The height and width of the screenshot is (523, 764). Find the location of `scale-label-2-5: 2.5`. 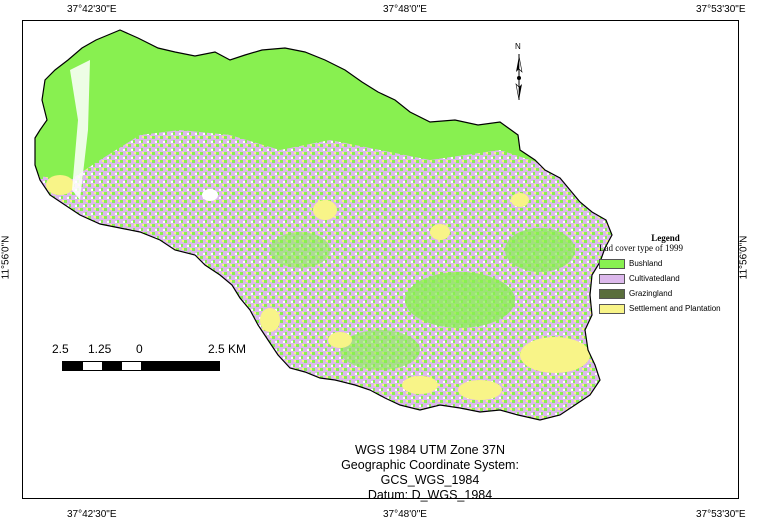

scale-label-2-5: 2.5 is located at coordinates (60, 349).